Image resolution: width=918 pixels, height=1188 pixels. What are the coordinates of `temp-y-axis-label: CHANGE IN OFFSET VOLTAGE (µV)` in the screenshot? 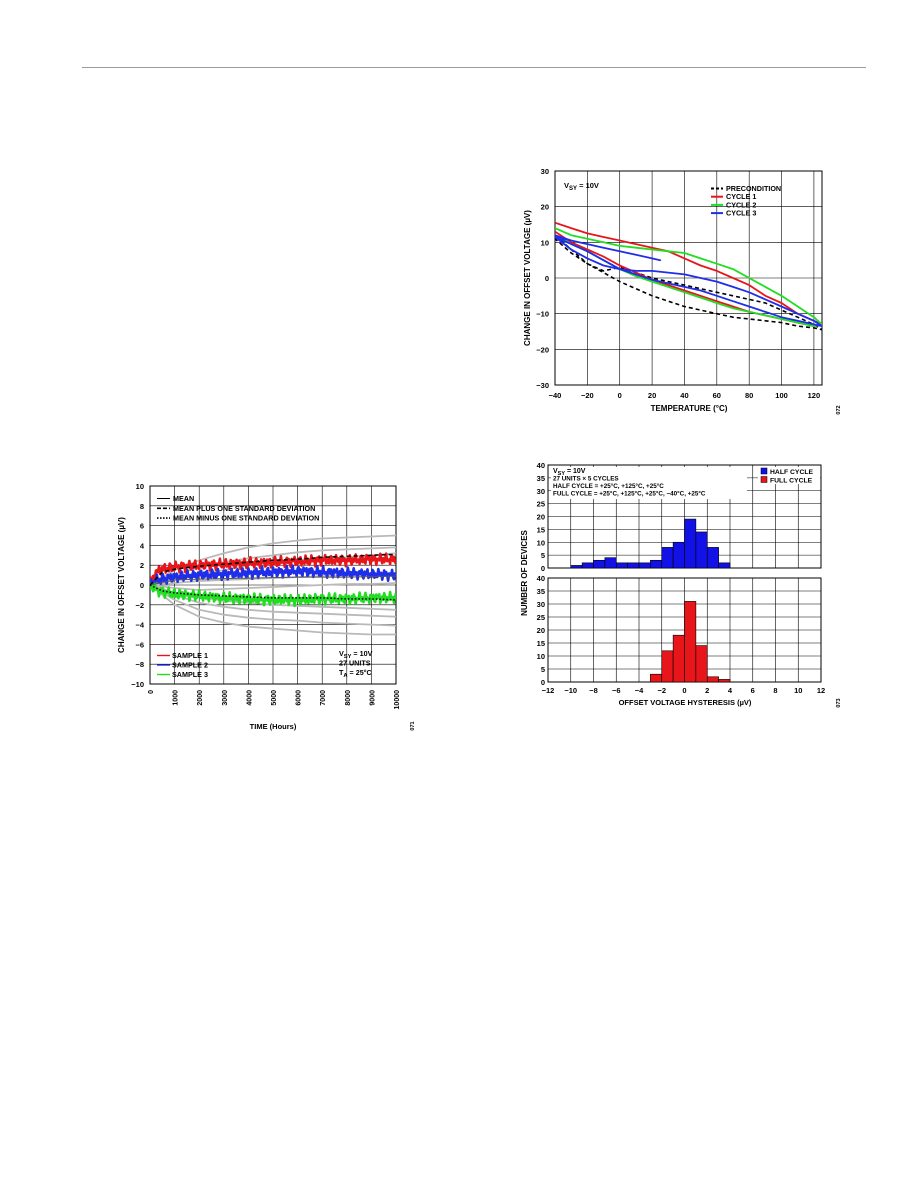 It's located at (527, 278).